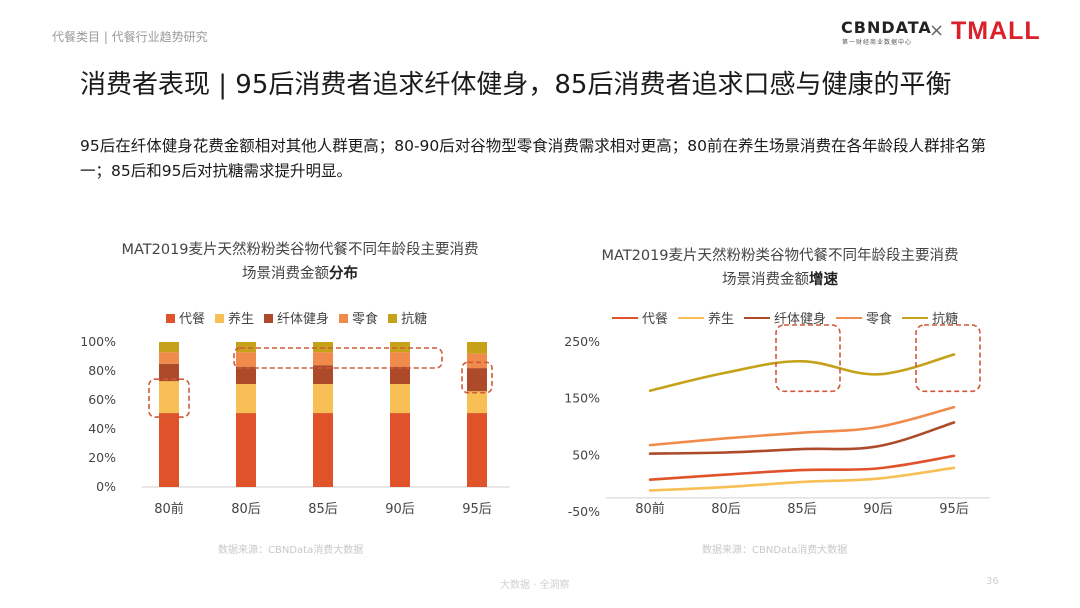 Image resolution: width=1080 pixels, height=608 pixels. Describe the element at coordinates (106, 486) in the screenshot. I see `bar-y-tick-label: 0%` at that location.